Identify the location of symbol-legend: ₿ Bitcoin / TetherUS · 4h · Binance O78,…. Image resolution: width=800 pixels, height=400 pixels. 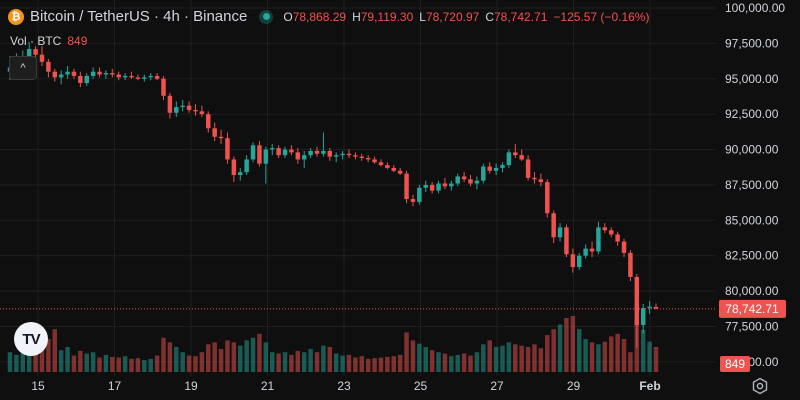
(328, 16).